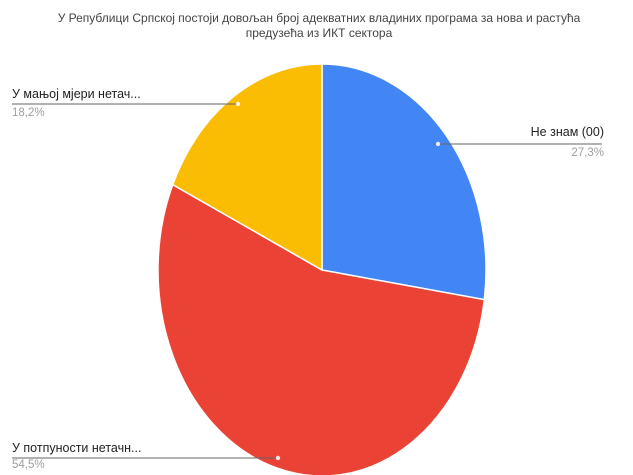 Image resolution: width=633 pixels, height=475 pixels. What do you see at coordinates (587, 153) in the screenshot?
I see `slice-value-1: 27,3%` at bounding box center [587, 153].